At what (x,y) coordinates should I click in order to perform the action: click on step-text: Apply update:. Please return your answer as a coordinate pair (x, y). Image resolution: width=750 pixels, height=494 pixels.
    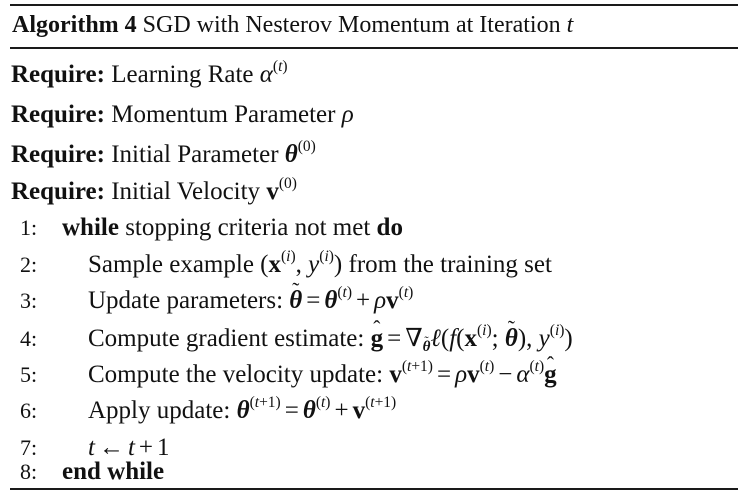
    Looking at the image, I should click on (159, 410).